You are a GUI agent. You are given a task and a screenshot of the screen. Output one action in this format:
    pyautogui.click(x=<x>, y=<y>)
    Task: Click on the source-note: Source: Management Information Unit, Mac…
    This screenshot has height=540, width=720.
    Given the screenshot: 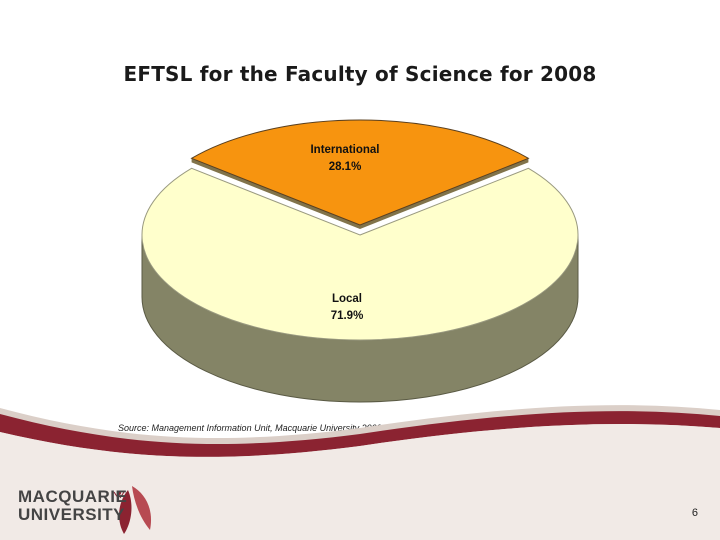 What is the action you would take?
    pyautogui.click(x=316, y=428)
    